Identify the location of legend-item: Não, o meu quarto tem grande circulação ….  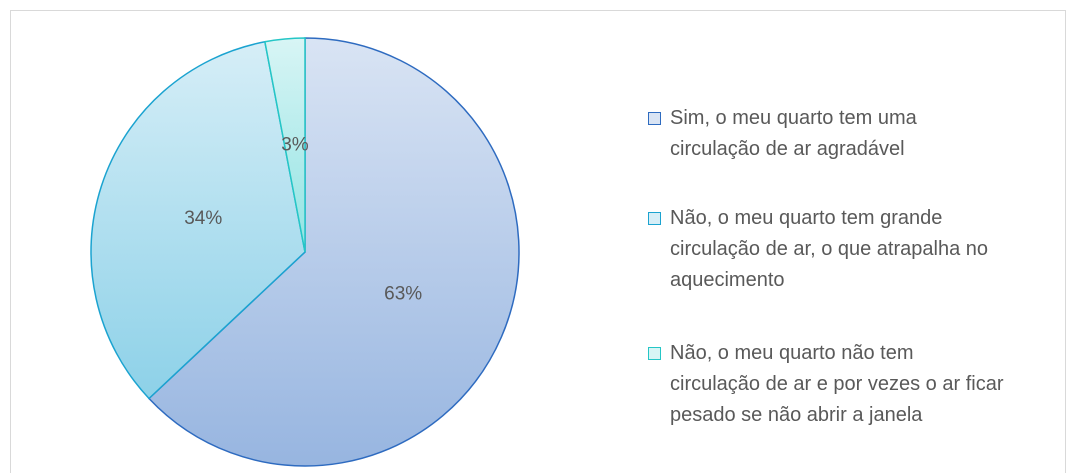
(828, 249).